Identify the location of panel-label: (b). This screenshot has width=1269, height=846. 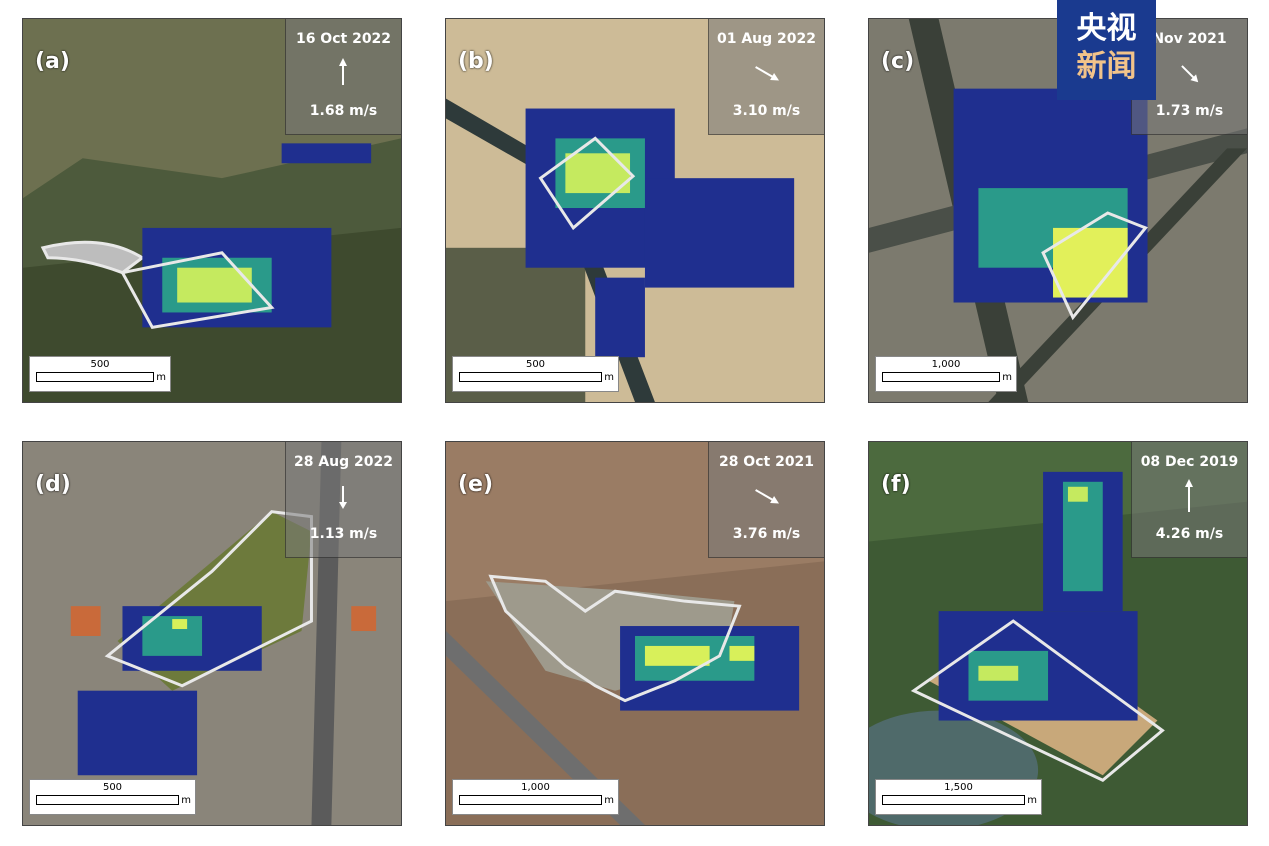
(476, 61).